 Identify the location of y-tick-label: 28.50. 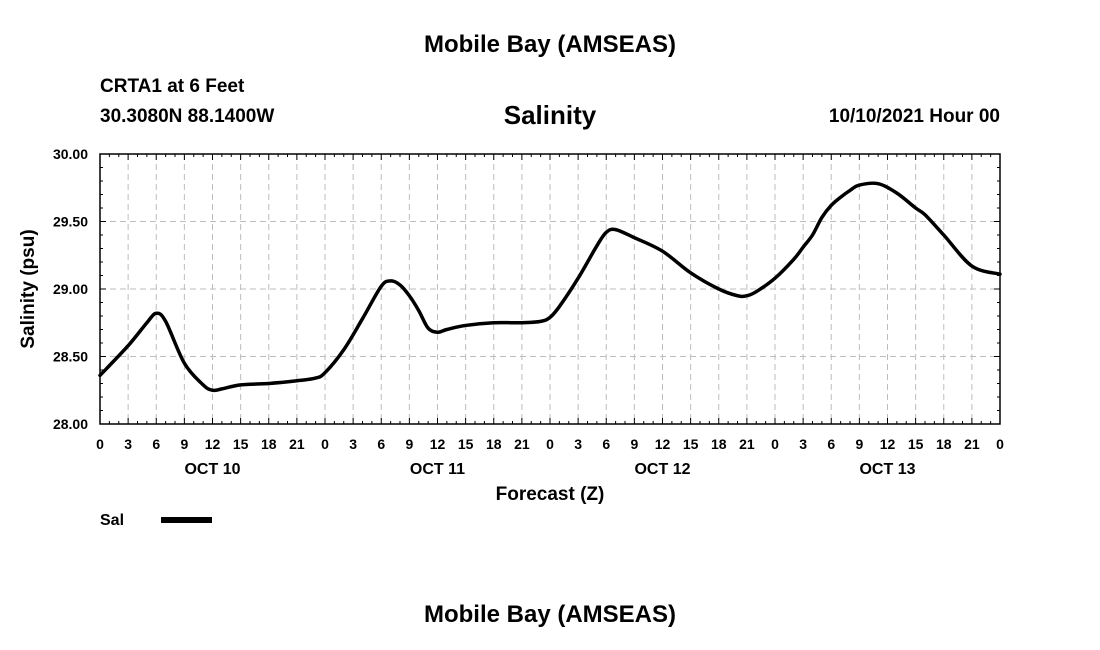
(70, 357).